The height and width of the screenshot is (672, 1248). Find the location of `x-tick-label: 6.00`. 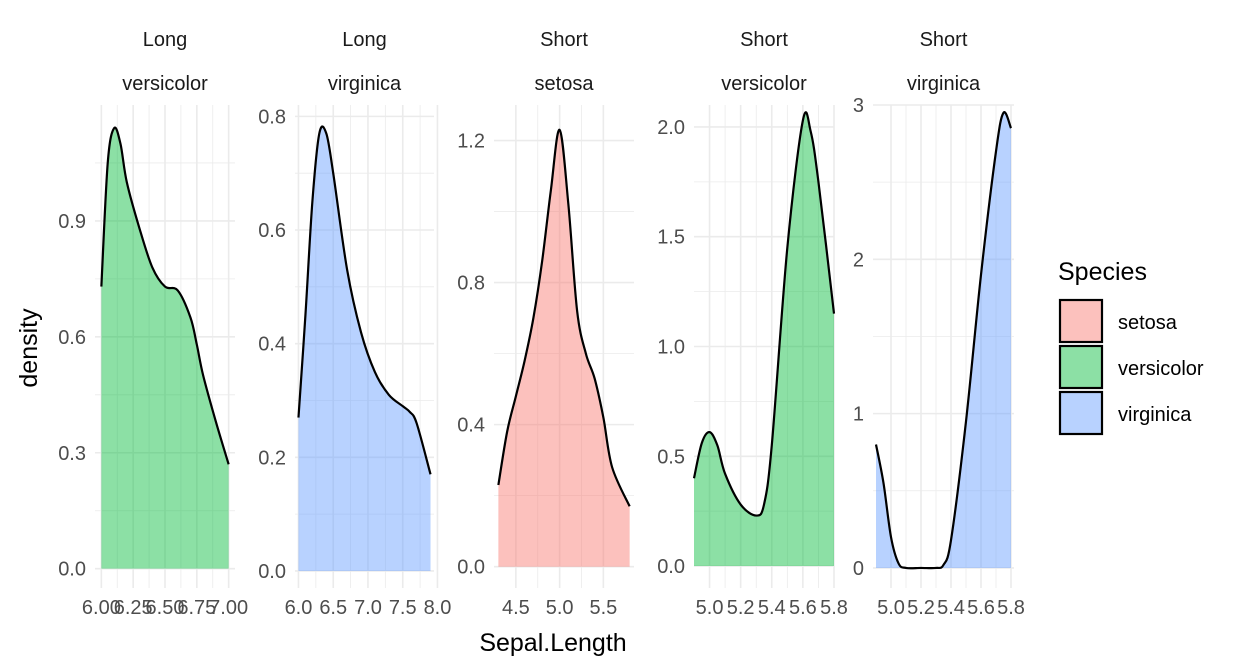

x-tick-label: 6.00 is located at coordinates (101, 608).